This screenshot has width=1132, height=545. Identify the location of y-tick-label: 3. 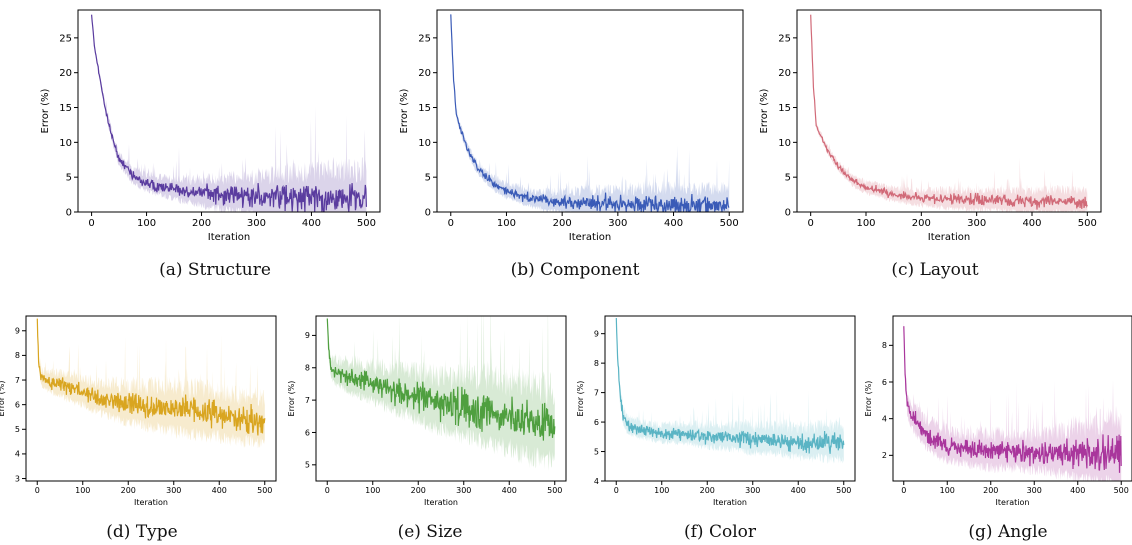
(17, 478).